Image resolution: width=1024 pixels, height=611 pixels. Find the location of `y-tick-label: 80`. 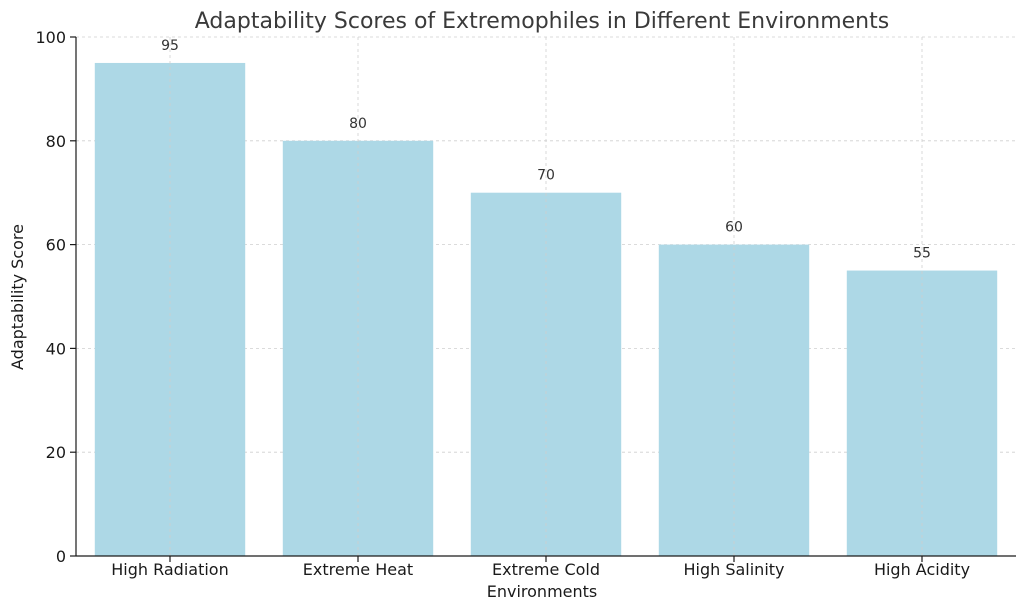

y-tick-label: 80 is located at coordinates (56, 141).